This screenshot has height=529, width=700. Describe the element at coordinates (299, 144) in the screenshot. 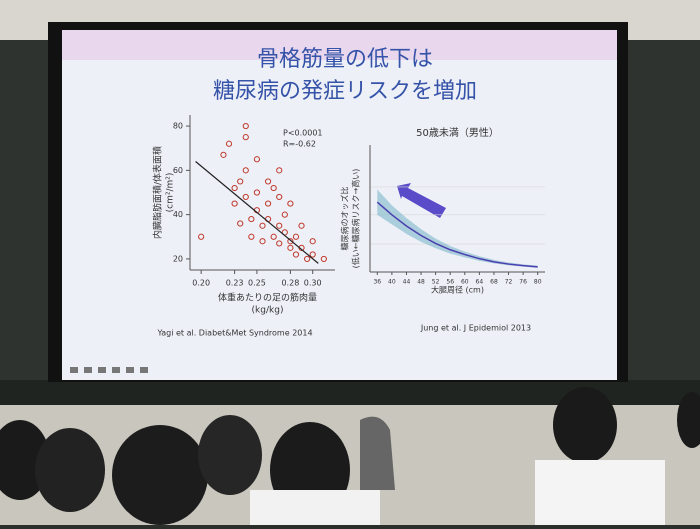

I see `annotation: R=-0.62` at that location.